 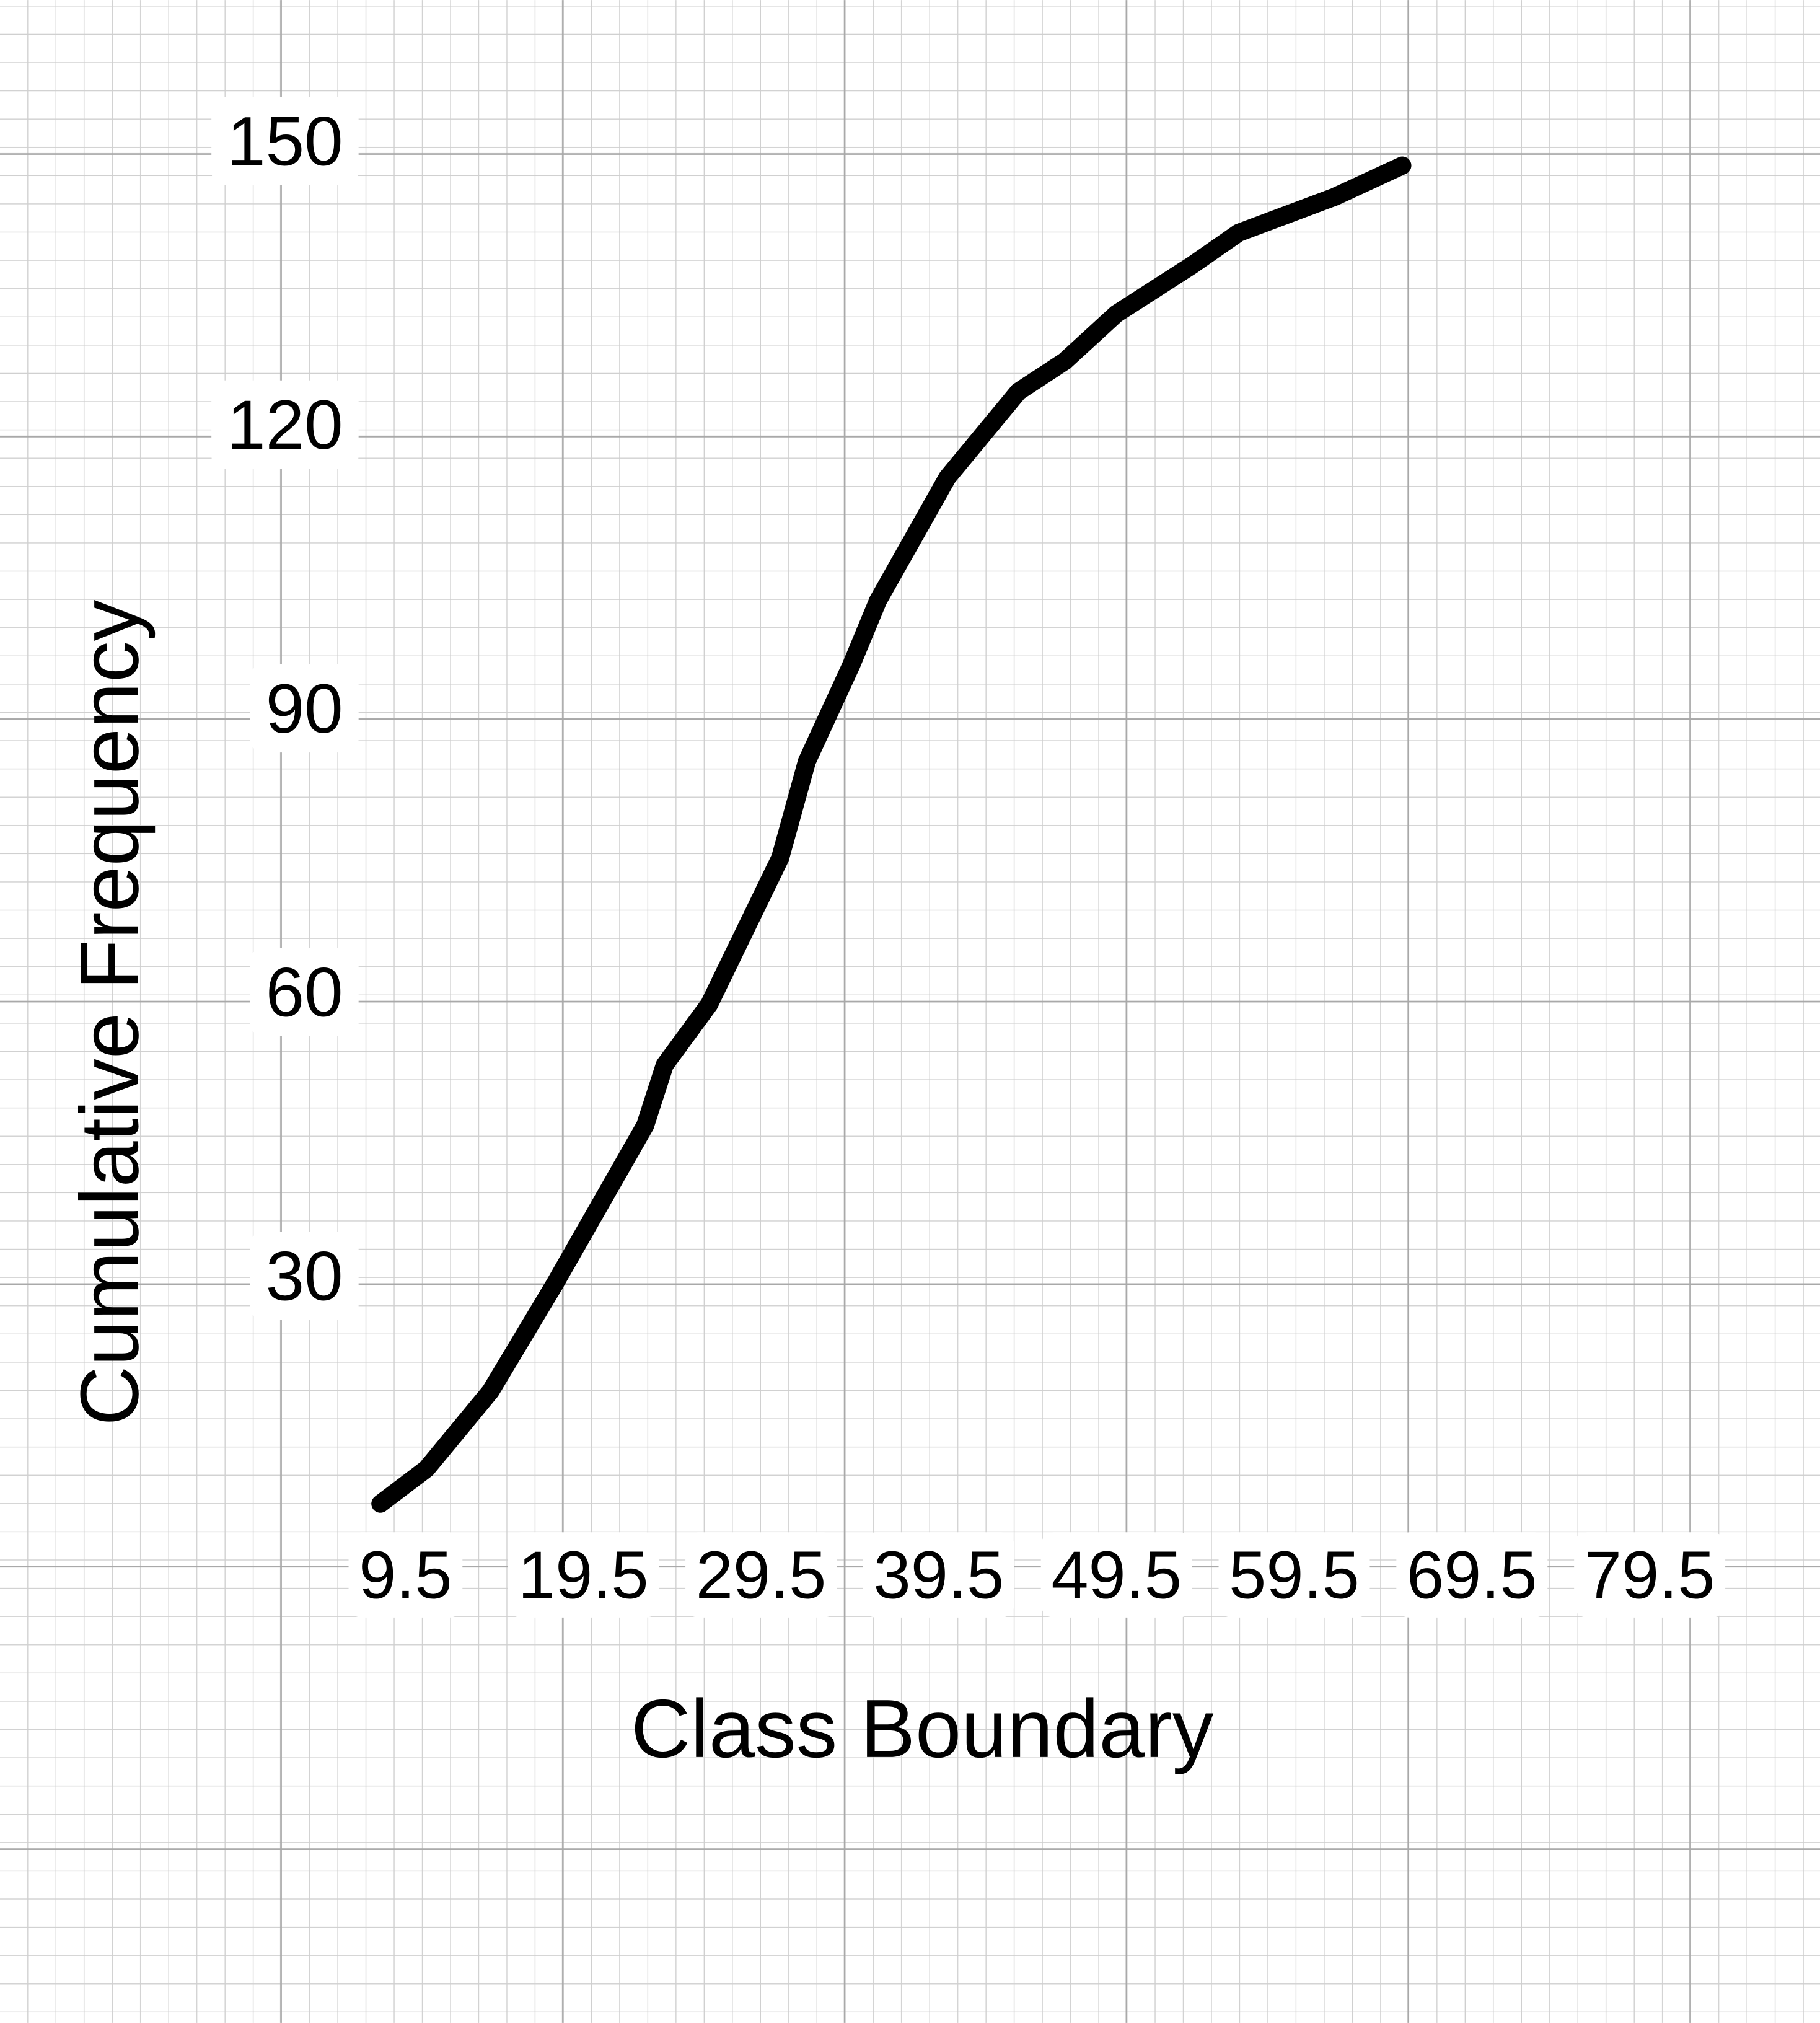 I want to click on y-tick-label: 30, so click(x=304, y=1275).